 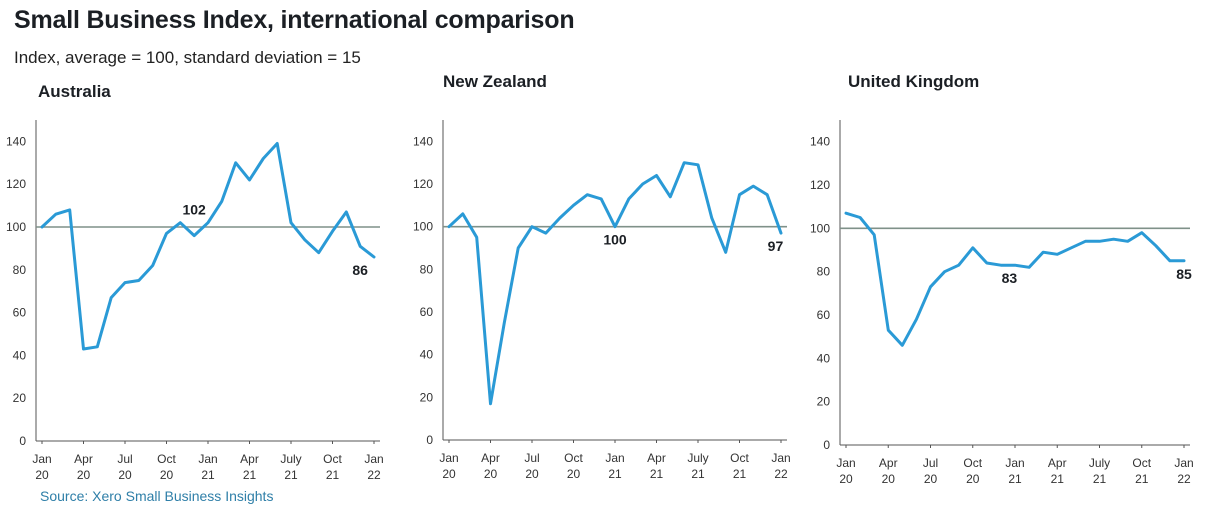 What do you see at coordinates (157, 496) in the screenshot?
I see `source-note: Source: Xero Small Business Insights` at bounding box center [157, 496].